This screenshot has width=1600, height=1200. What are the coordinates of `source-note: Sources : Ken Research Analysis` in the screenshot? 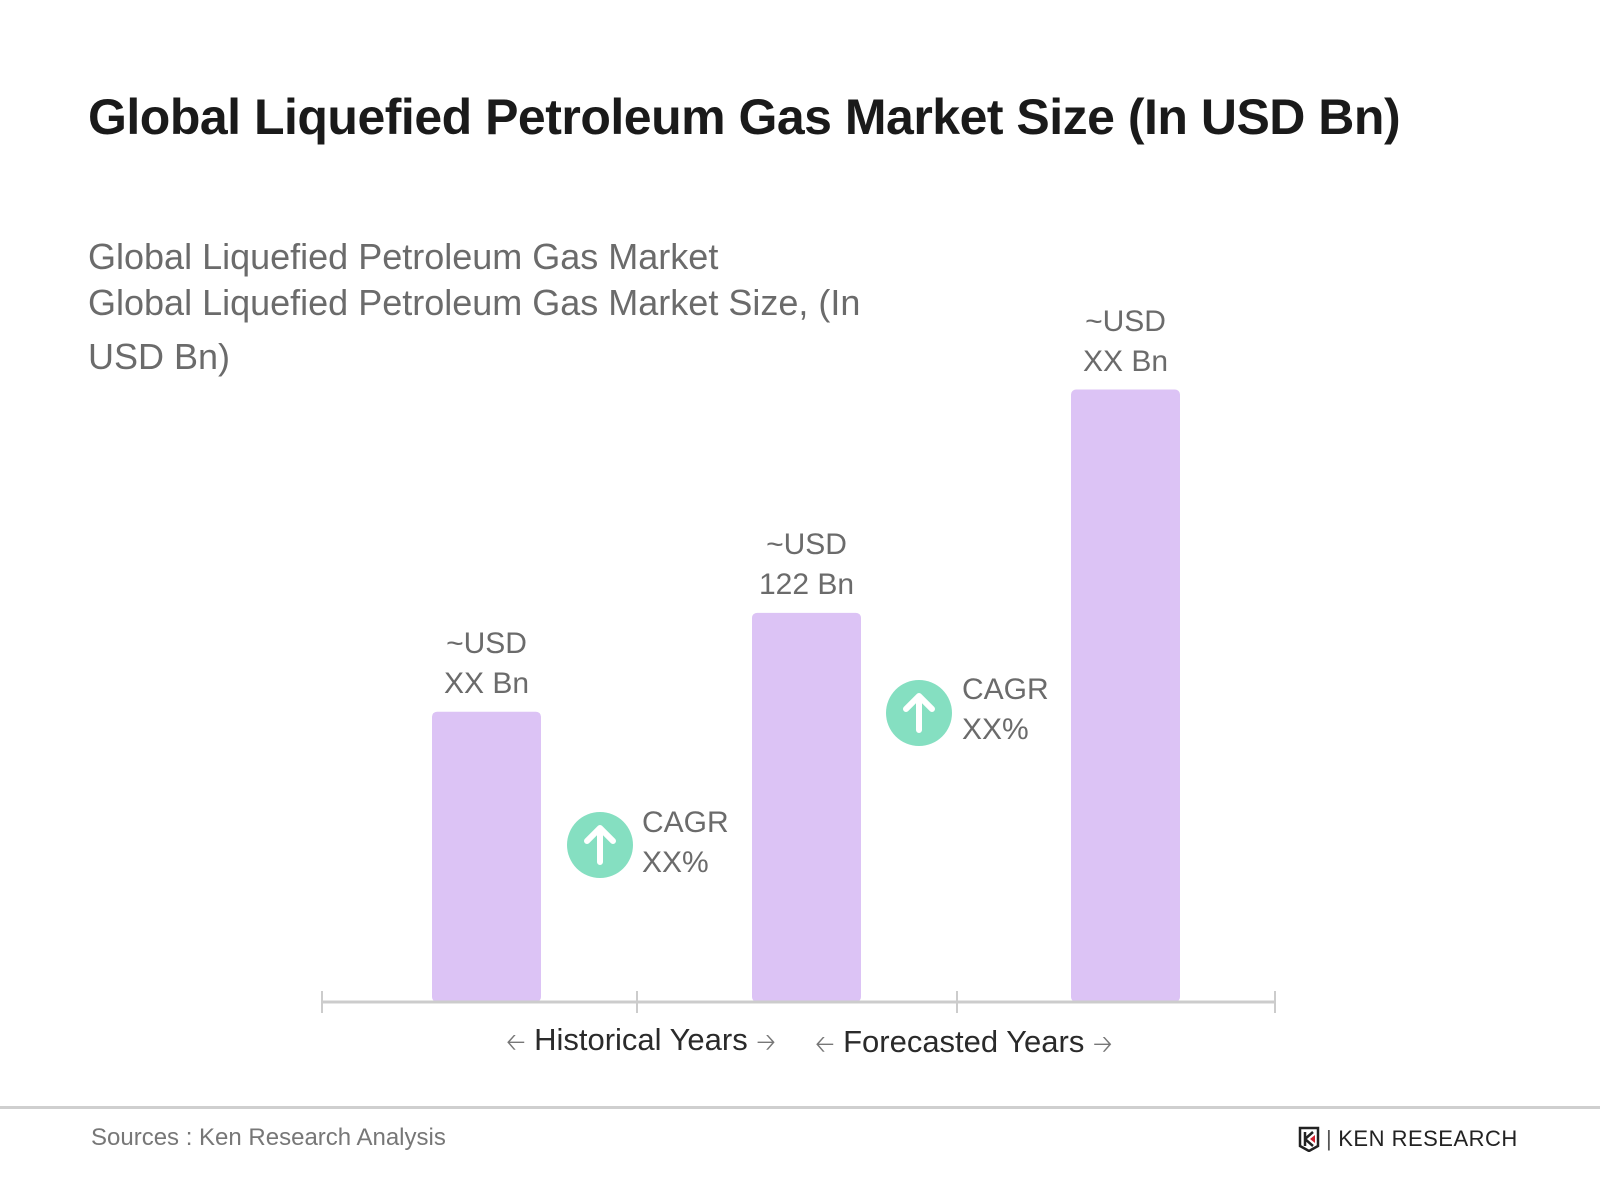 It's located at (268, 1137).